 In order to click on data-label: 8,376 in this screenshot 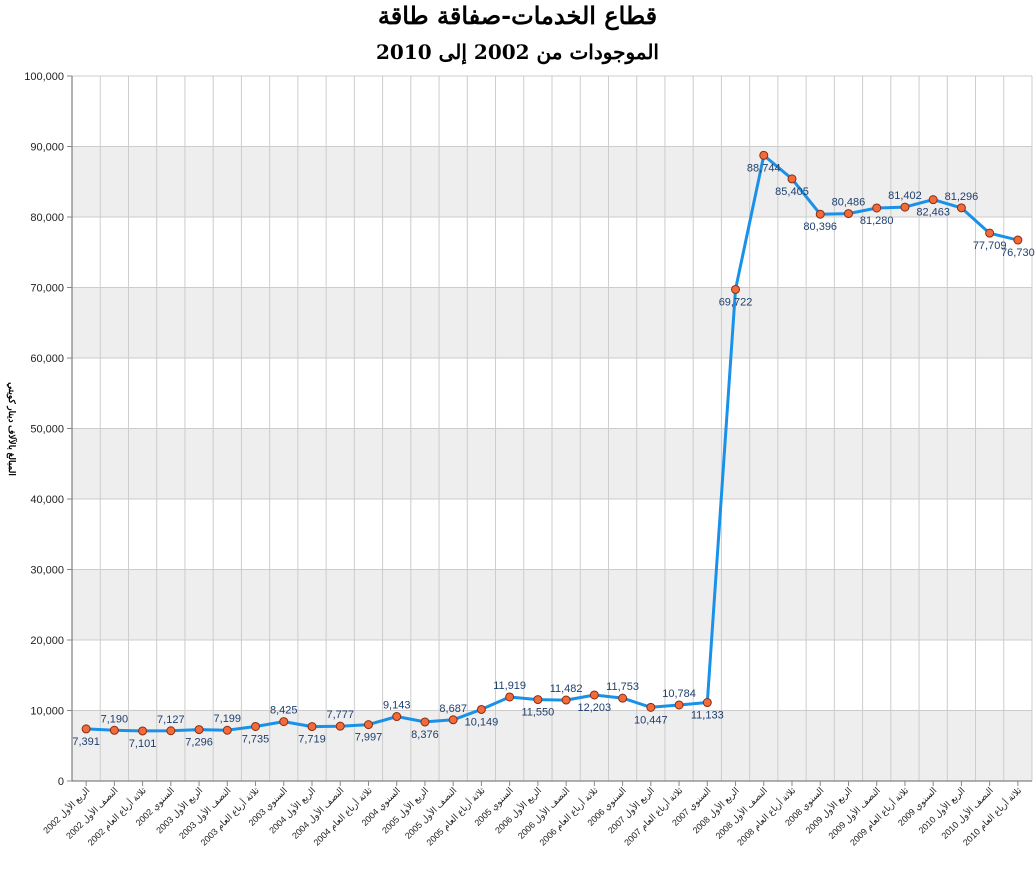, I will do `click(425, 735)`.